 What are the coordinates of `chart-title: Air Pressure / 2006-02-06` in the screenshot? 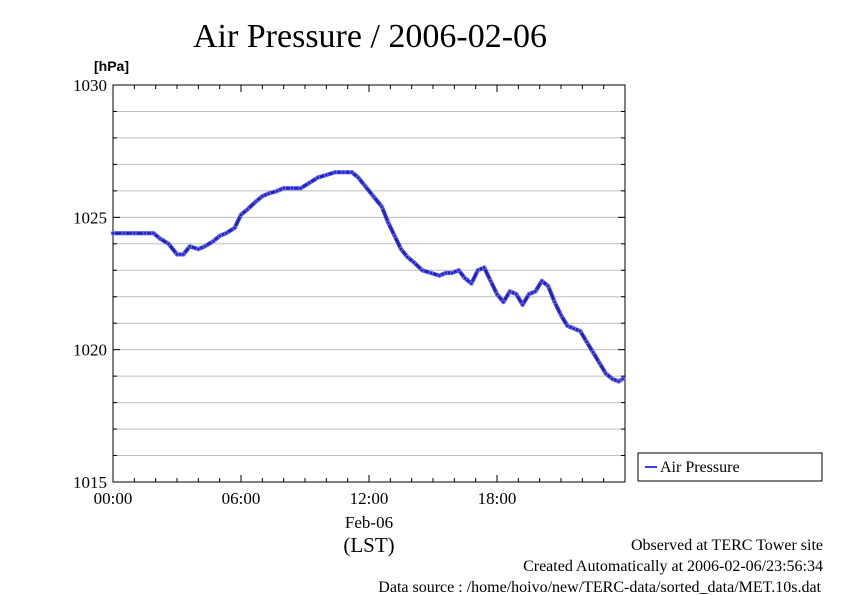 It's located at (370, 36).